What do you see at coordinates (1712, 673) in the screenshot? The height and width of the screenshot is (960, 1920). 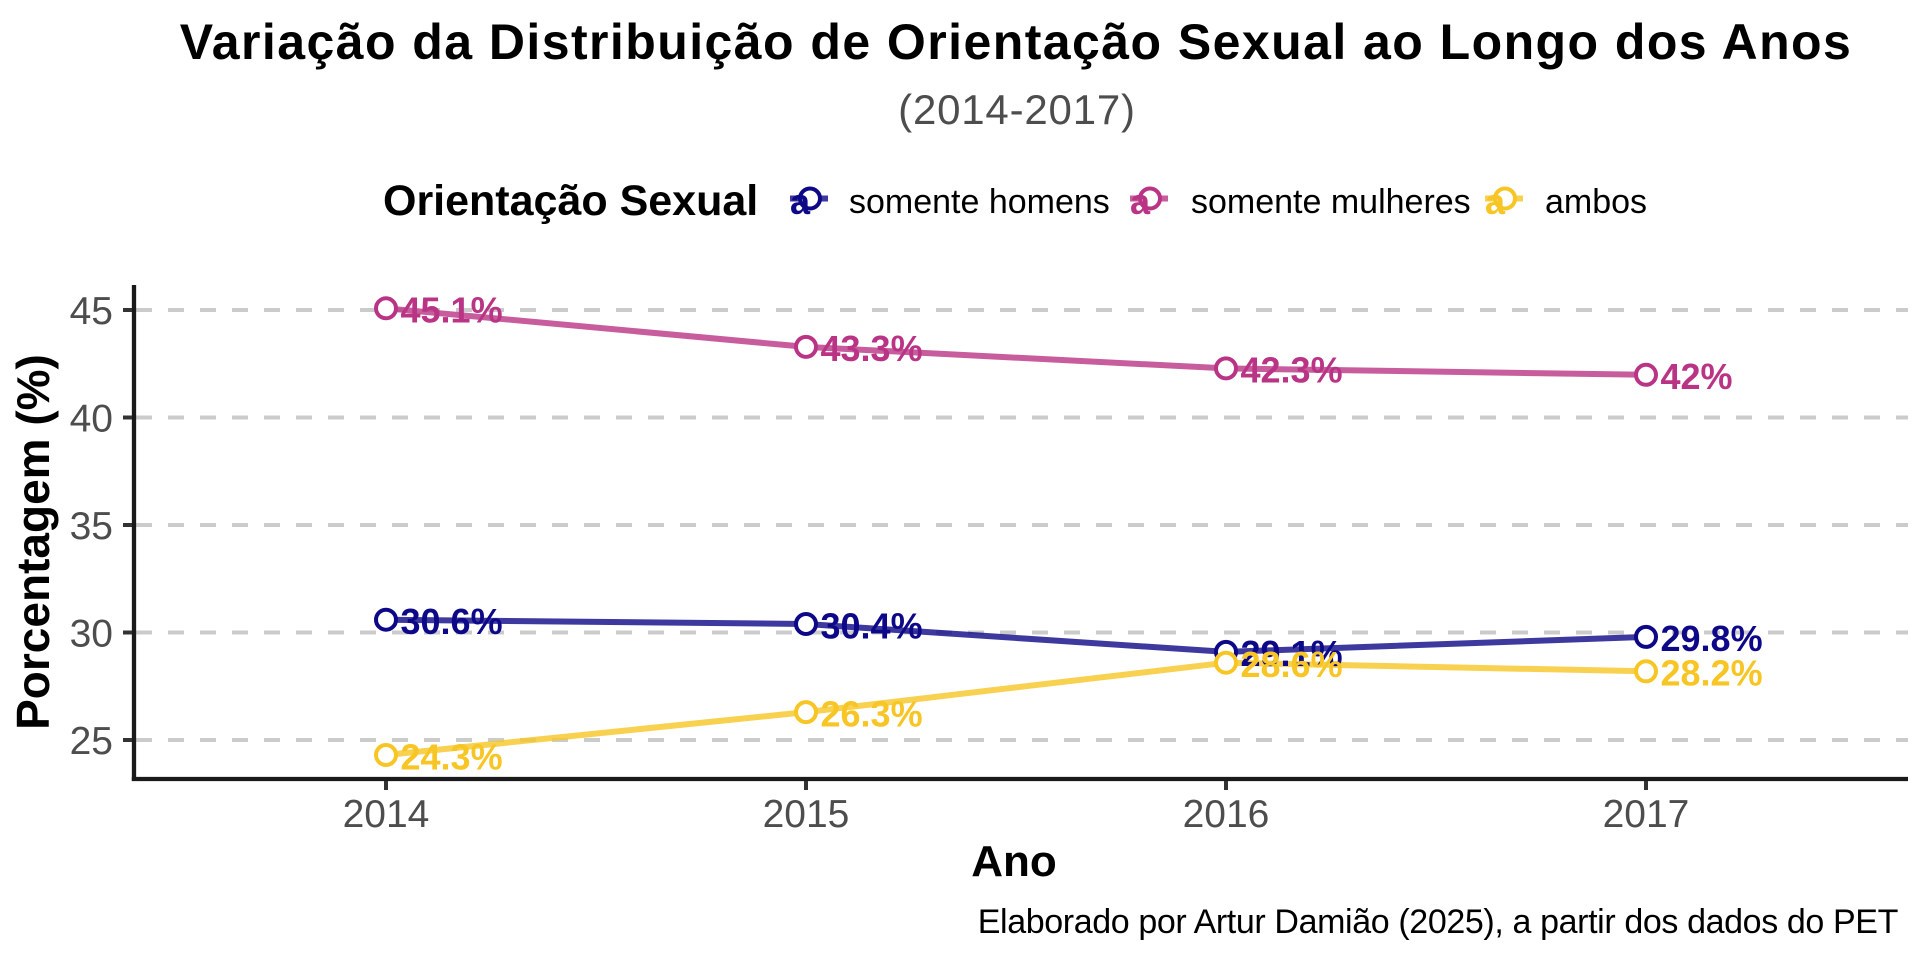 I see `svg-text: 28.2%` at bounding box center [1712, 673].